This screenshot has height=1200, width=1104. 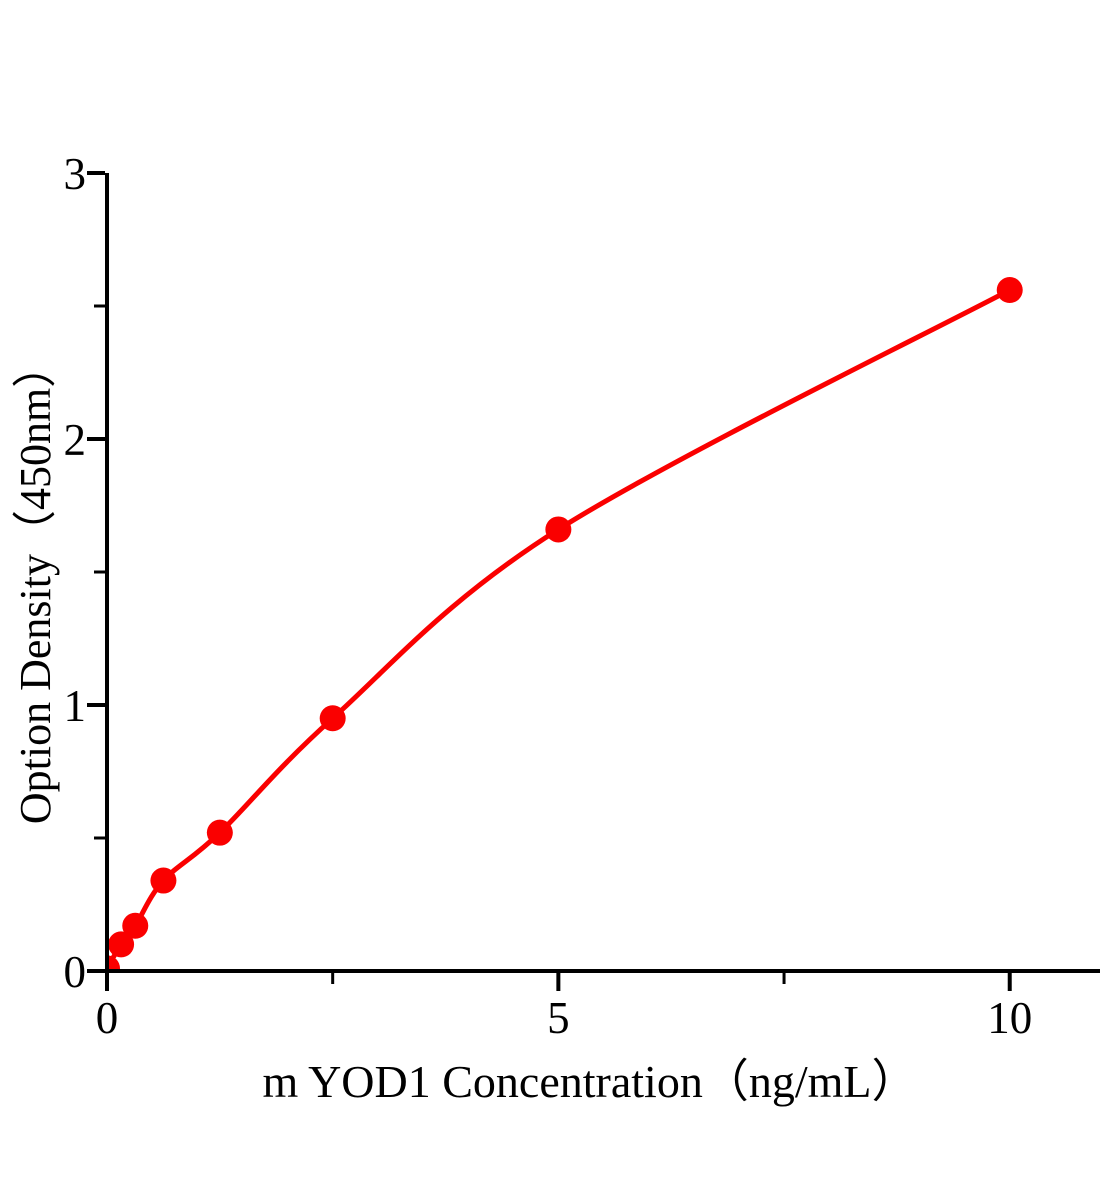 What do you see at coordinates (1009, 1018) in the screenshot?
I see `x-tick-label: 10` at bounding box center [1009, 1018].